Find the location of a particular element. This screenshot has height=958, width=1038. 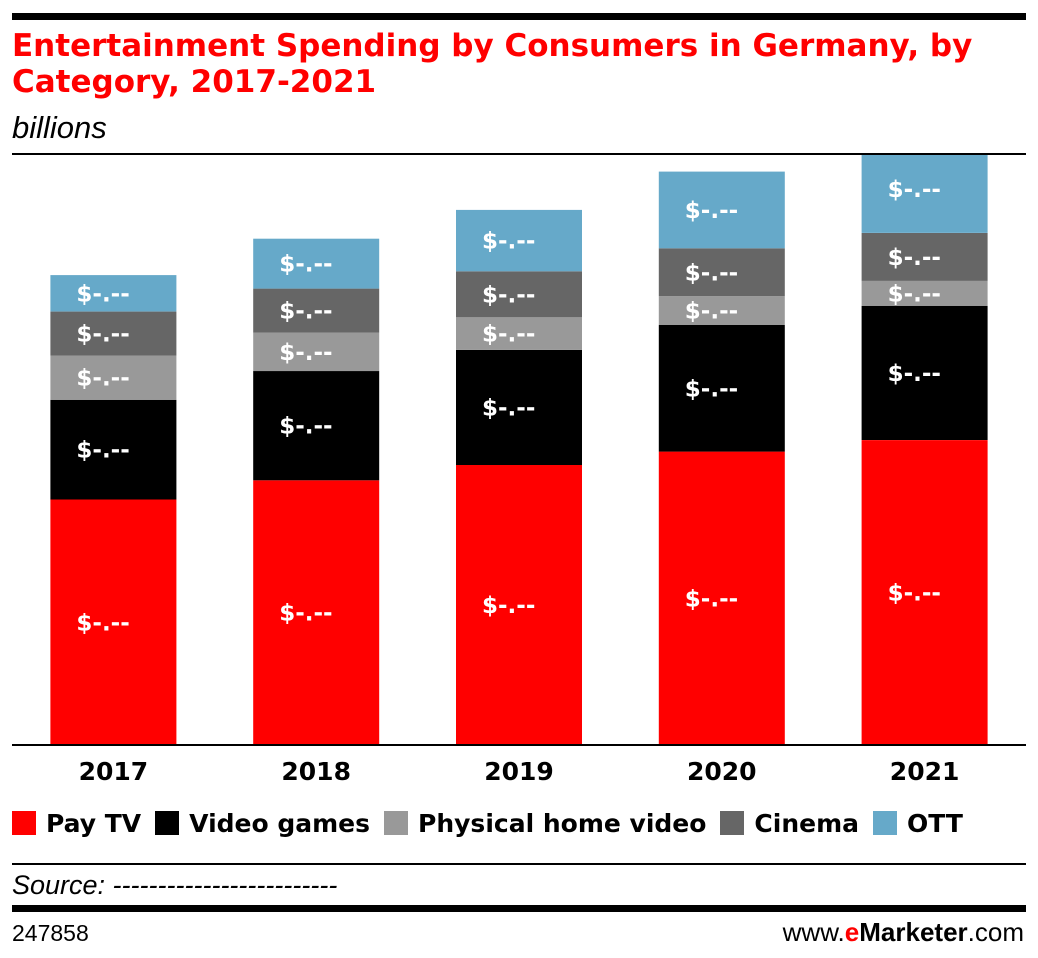

legend-item-s4: OTT is located at coordinates (918, 823).